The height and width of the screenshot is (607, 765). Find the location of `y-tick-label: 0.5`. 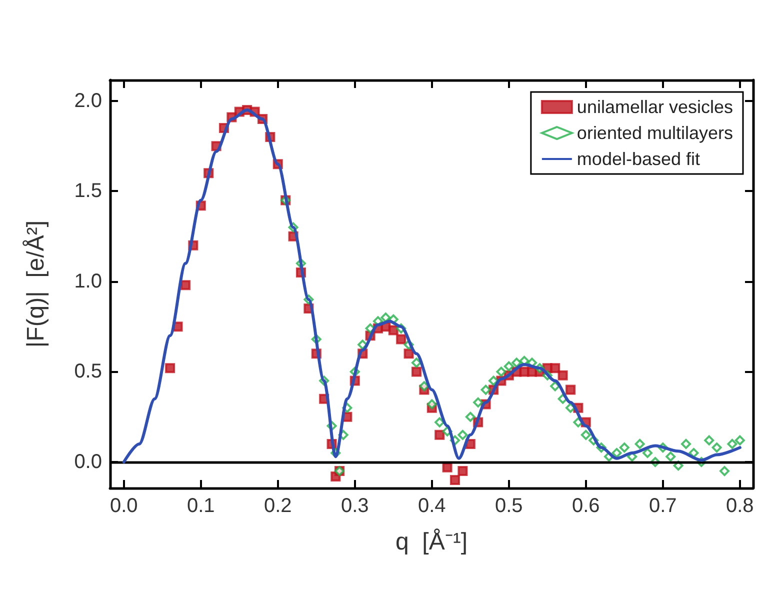

y-tick-label: 0.5 is located at coordinates (88, 371).